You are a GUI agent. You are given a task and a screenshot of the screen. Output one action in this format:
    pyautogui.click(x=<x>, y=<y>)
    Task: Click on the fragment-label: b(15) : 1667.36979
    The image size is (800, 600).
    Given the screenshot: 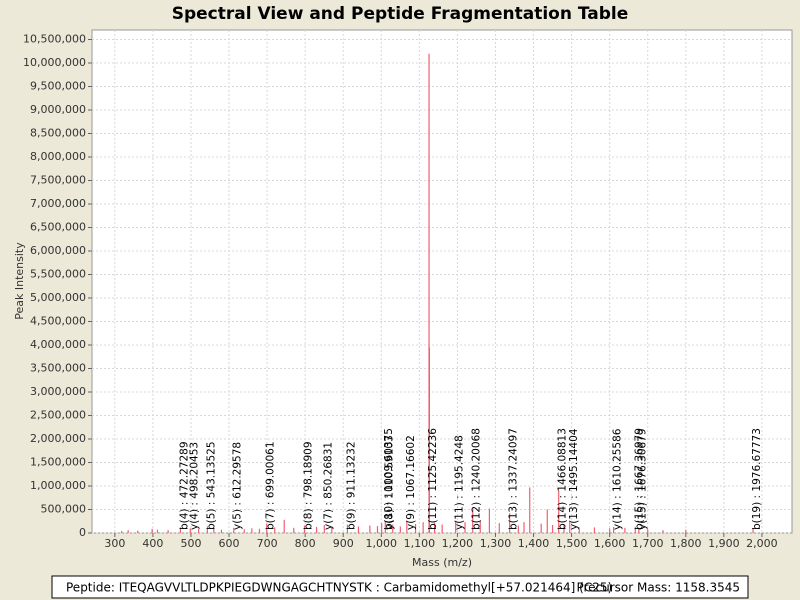 What is the action you would take?
    pyautogui.click(x=639, y=479)
    